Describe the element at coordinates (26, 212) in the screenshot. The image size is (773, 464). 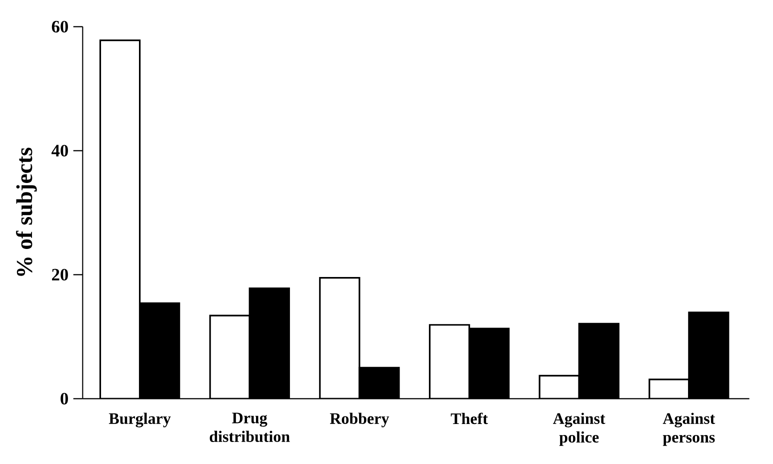
I see `y-axis-title: % of subjects` at that location.